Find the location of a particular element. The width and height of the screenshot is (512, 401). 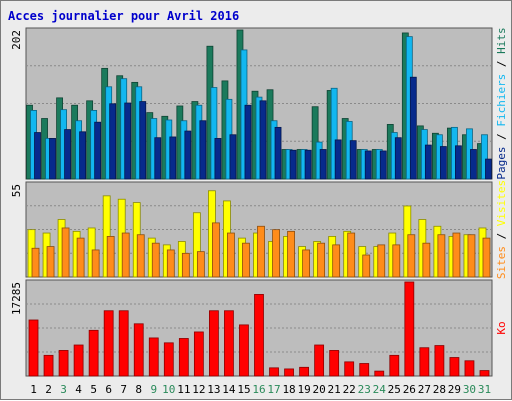

x-tick-label-day-12: 12 is located at coordinates (198, 389).